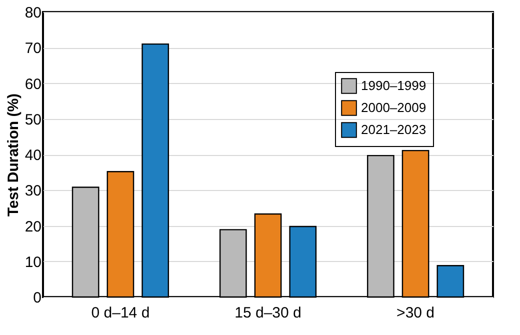 The image size is (520, 335). Describe the element at coordinates (415, 313) in the screenshot. I see `x-tick-label: >30 d` at that location.